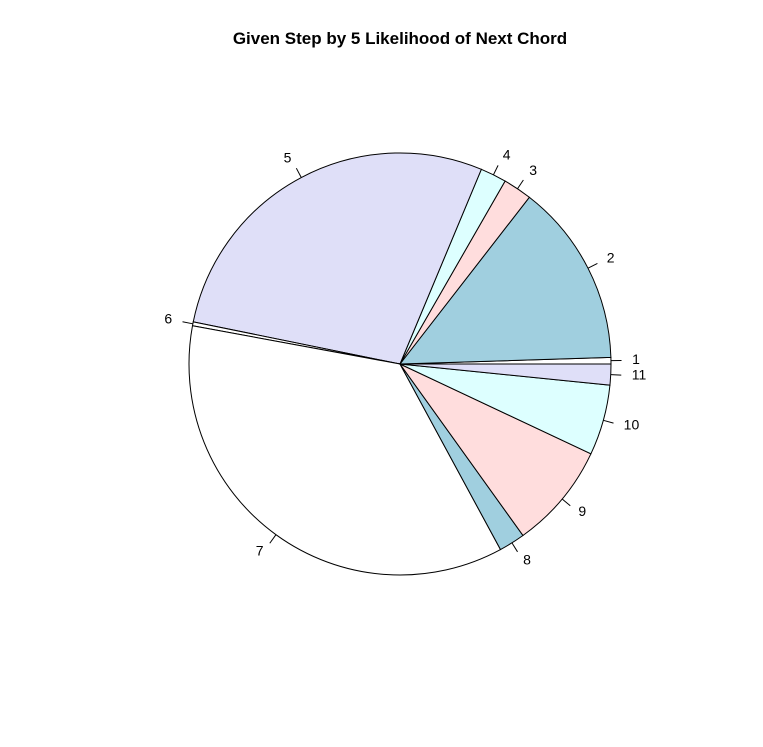 This screenshot has height=747, width=763. What do you see at coordinates (400, 38) in the screenshot?
I see `chart-title: Given Step by 5 Likelihood of Next Chord` at bounding box center [400, 38].